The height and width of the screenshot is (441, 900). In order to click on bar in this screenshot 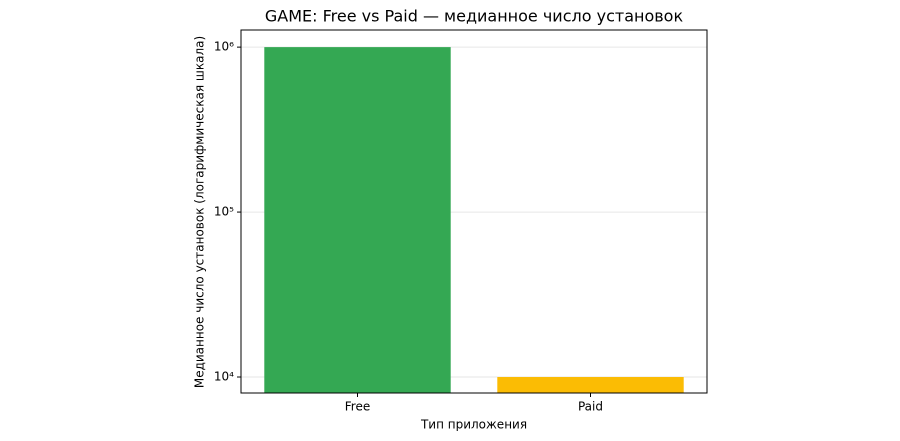, I will do `click(590, 385)`.